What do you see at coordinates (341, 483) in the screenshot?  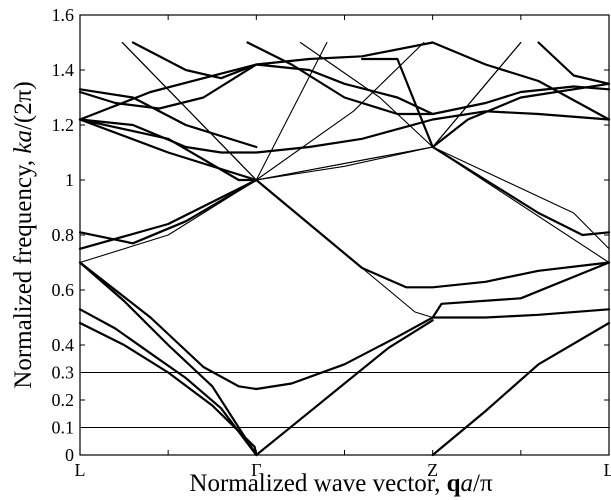 I see `x-axis-title: Normalized wave vector, qa/π` at bounding box center [341, 483].